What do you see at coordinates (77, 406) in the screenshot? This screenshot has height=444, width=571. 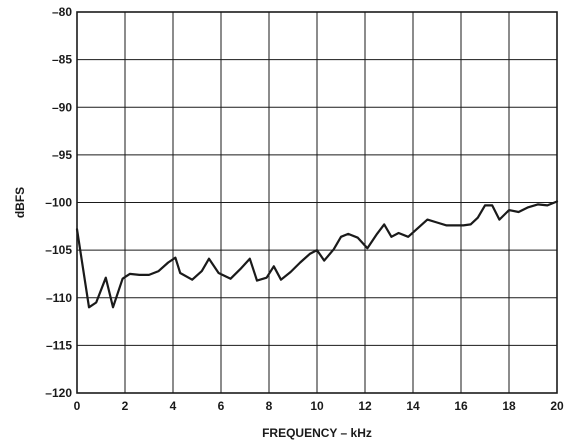 I see `x-tick-label: 0` at bounding box center [77, 406].